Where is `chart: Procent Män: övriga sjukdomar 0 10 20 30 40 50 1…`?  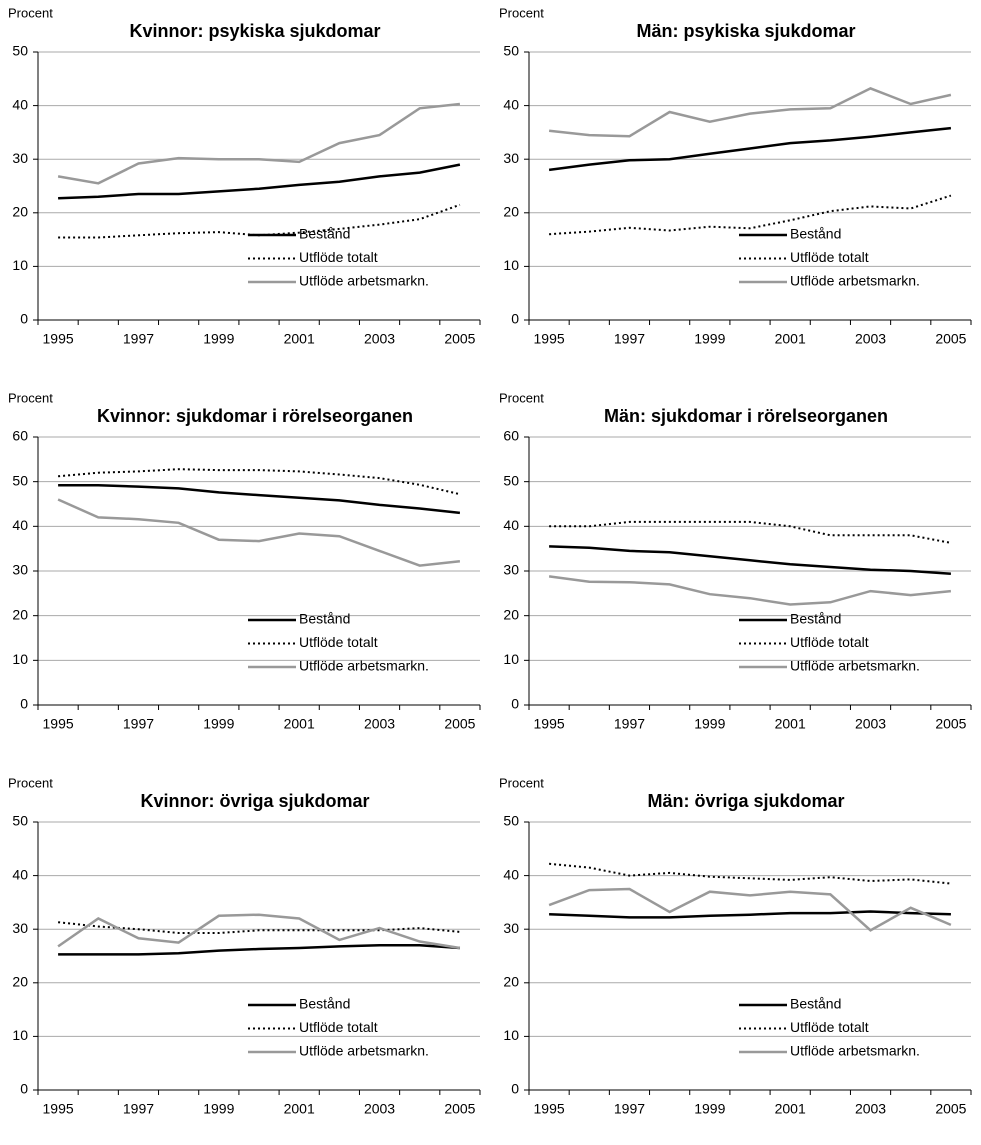
chart: Procent Män: övriga sjukdomar 0 10 20 30 40 50 1… is located at coordinates (735, 946).